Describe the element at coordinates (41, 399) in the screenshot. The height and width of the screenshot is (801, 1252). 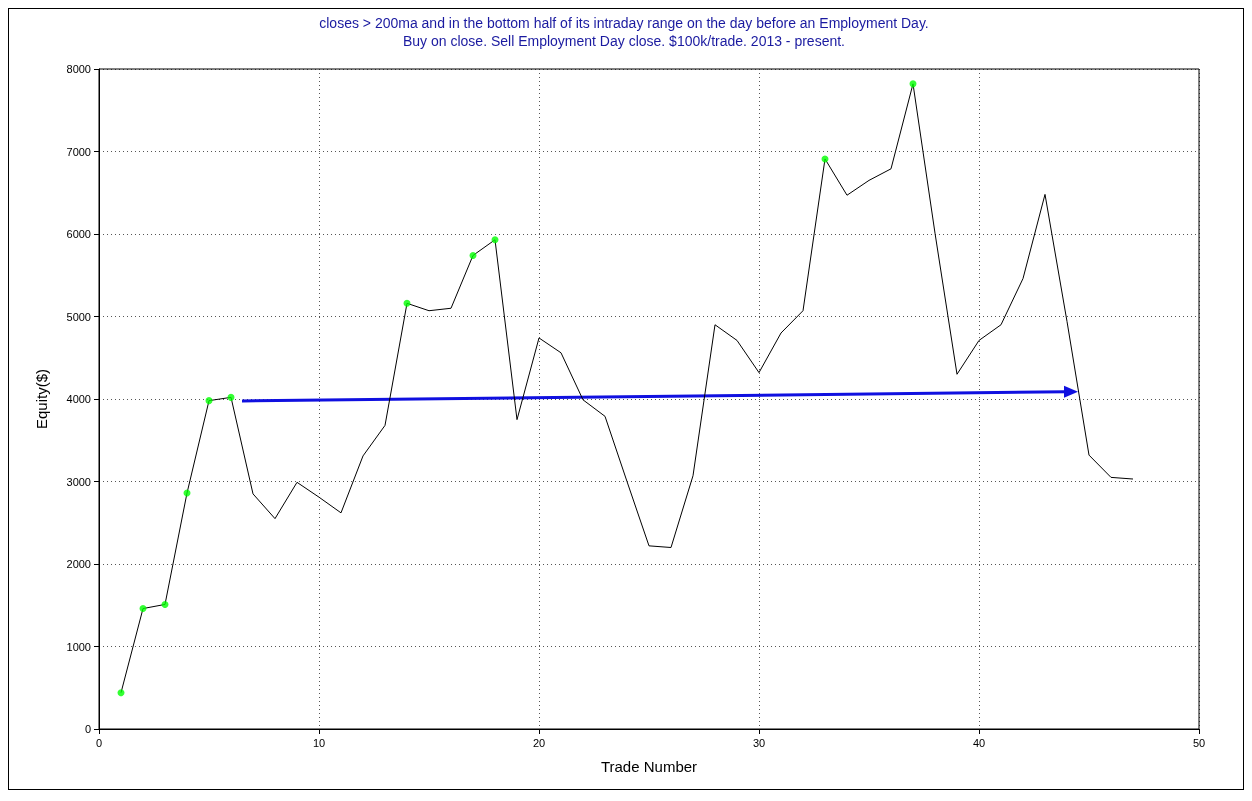
I see `y-axis-title: Equity($)` at that location.